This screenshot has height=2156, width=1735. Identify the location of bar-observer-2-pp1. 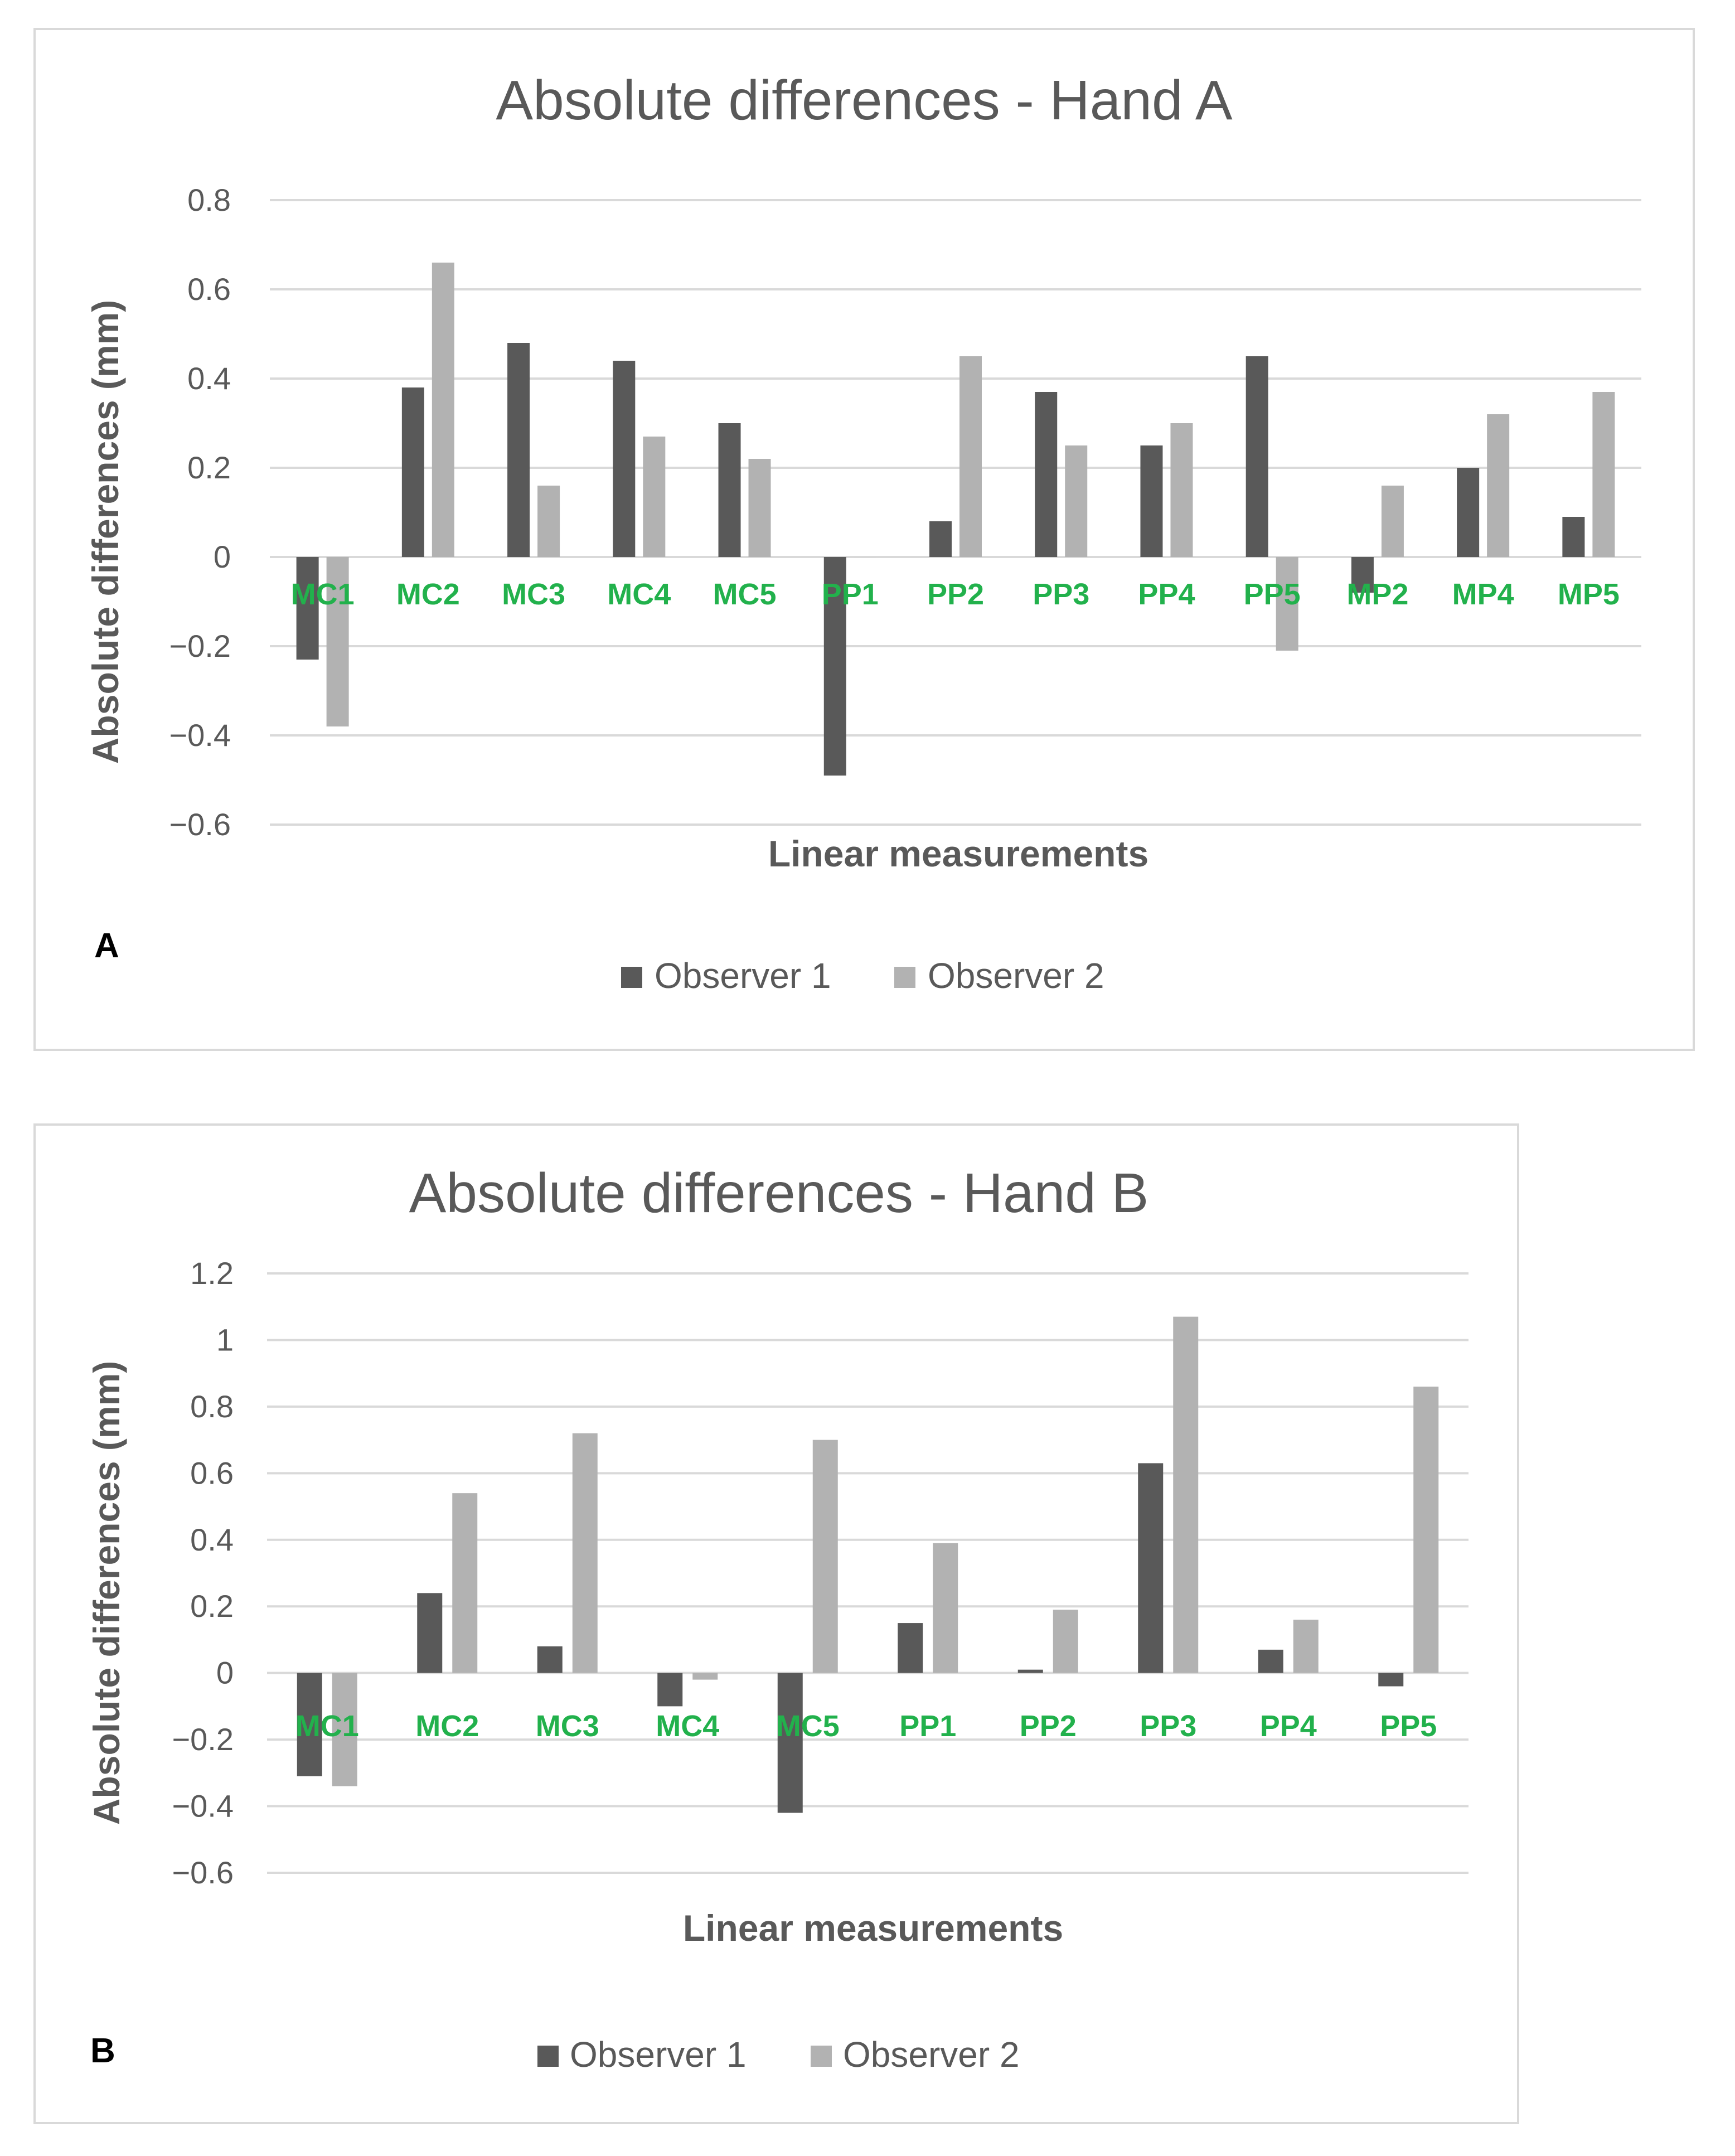
(946, 1608).